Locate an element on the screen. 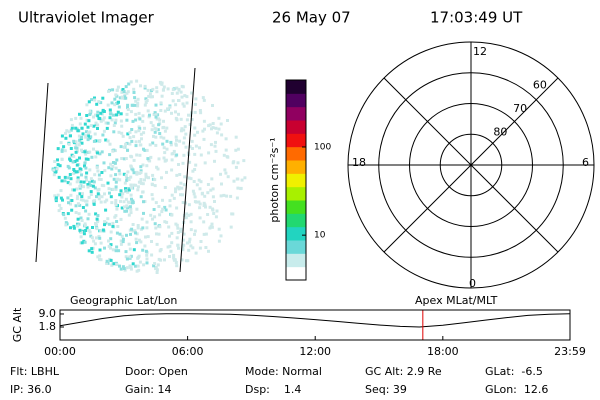 The height and width of the screenshot is (400, 600). panel-label: Apex MLat/MLT is located at coordinates (456, 300).